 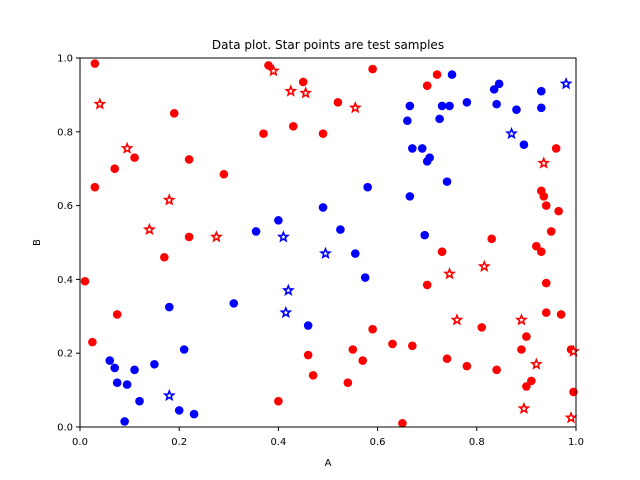 I want to click on x-tick-label: 0.4, so click(x=278, y=442).